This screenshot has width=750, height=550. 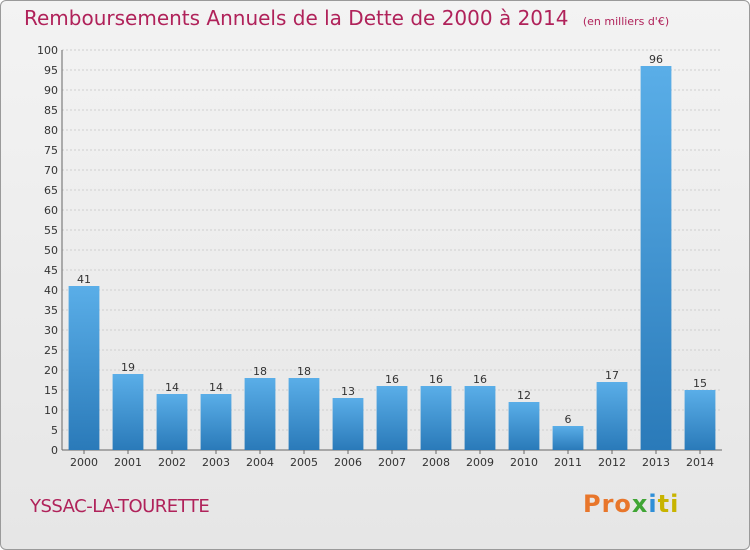 I want to click on x-tick-label: 2013, so click(x=656, y=462).